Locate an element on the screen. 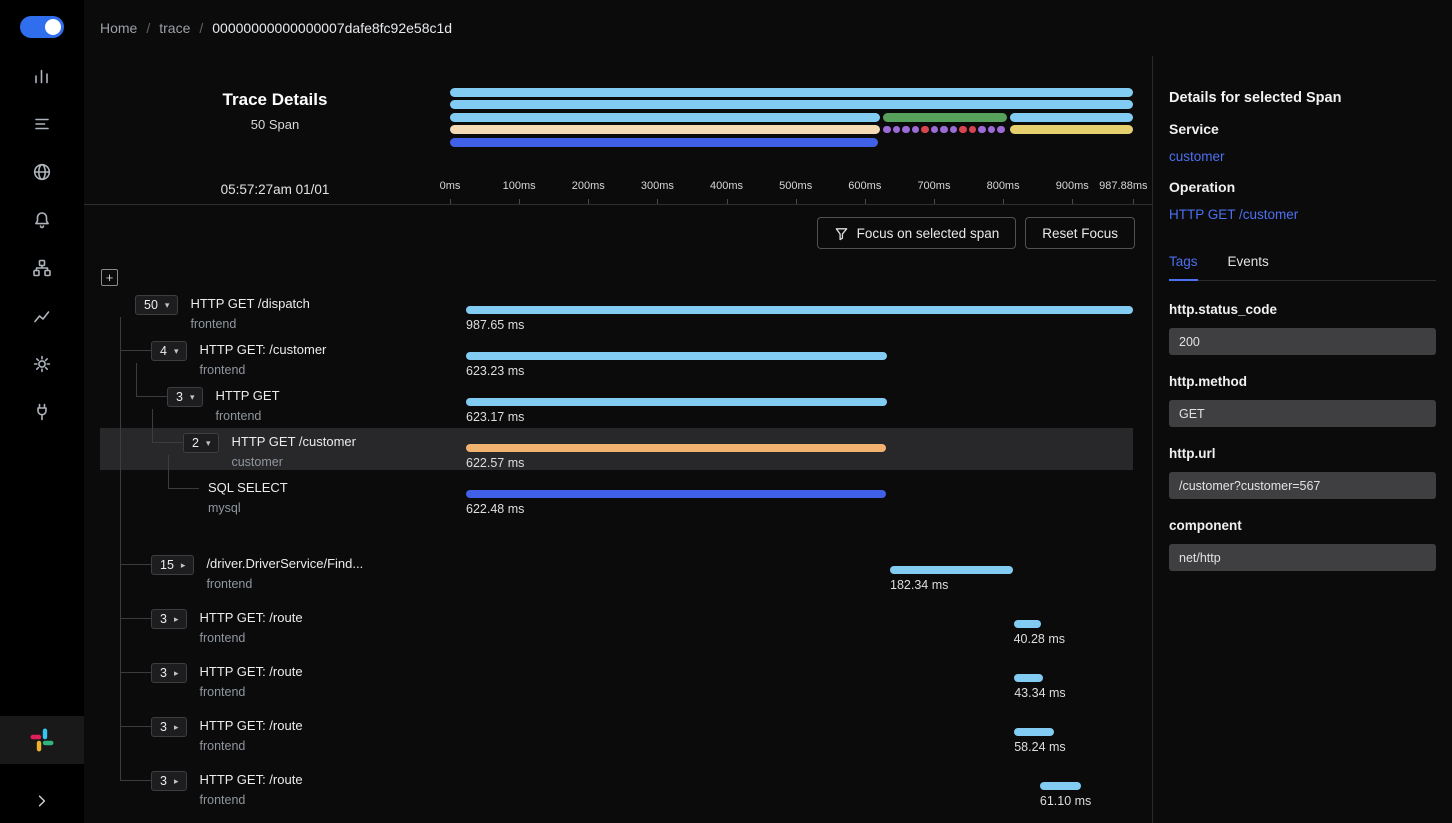  operation-link: HTTP GET /customer is located at coordinates (1234, 214).